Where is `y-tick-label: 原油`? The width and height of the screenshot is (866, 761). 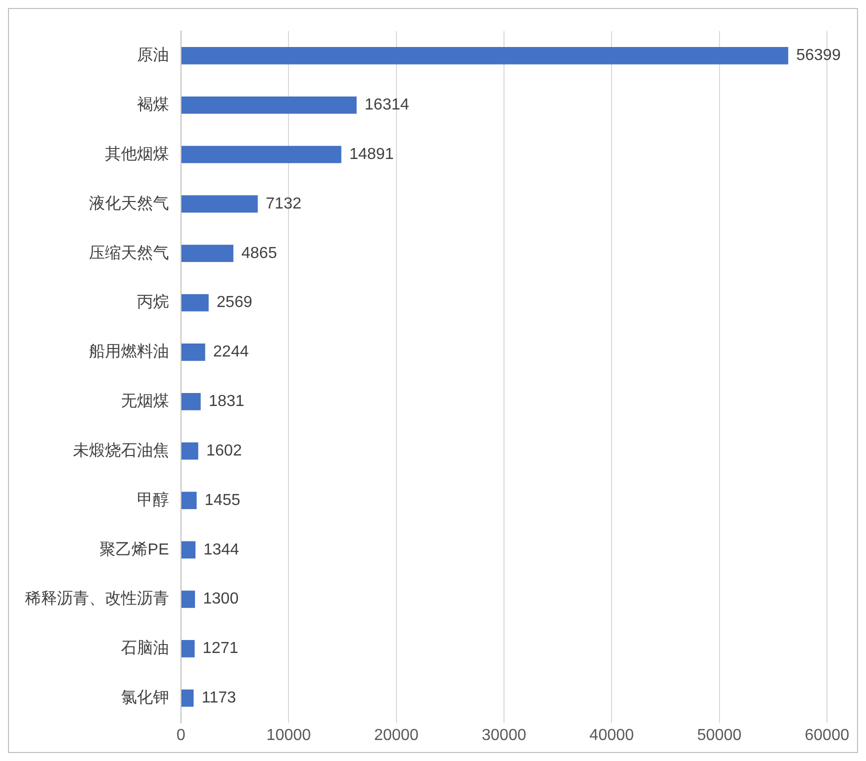 y-tick-label: 原油 is located at coordinates (153, 55).